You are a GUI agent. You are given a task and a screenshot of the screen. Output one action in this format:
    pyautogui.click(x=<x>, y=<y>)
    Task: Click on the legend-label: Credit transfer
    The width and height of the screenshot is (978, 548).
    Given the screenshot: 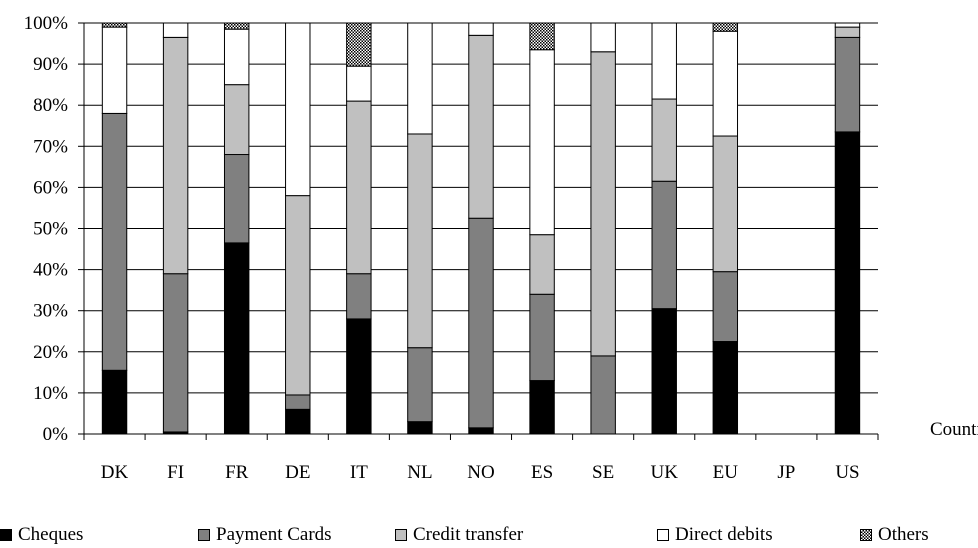 What is the action you would take?
    pyautogui.click(x=468, y=534)
    